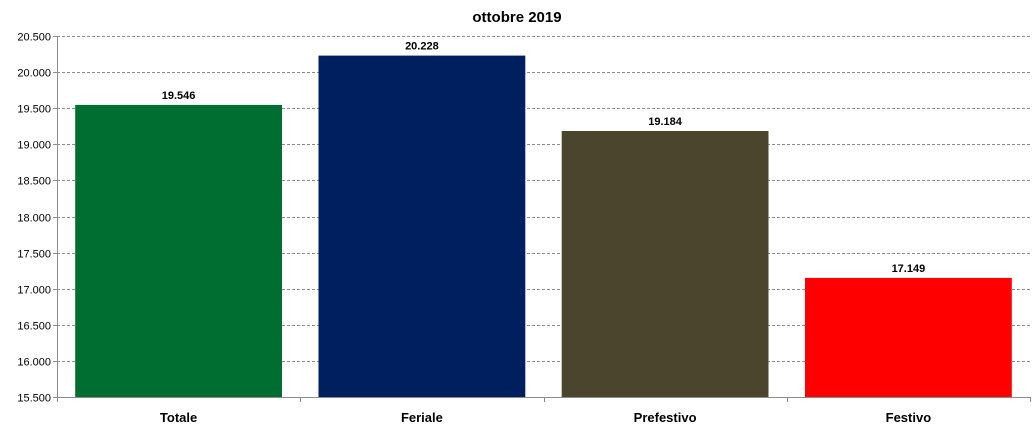 The image size is (1032, 426). What do you see at coordinates (178, 251) in the screenshot?
I see `bar-totale` at bounding box center [178, 251].